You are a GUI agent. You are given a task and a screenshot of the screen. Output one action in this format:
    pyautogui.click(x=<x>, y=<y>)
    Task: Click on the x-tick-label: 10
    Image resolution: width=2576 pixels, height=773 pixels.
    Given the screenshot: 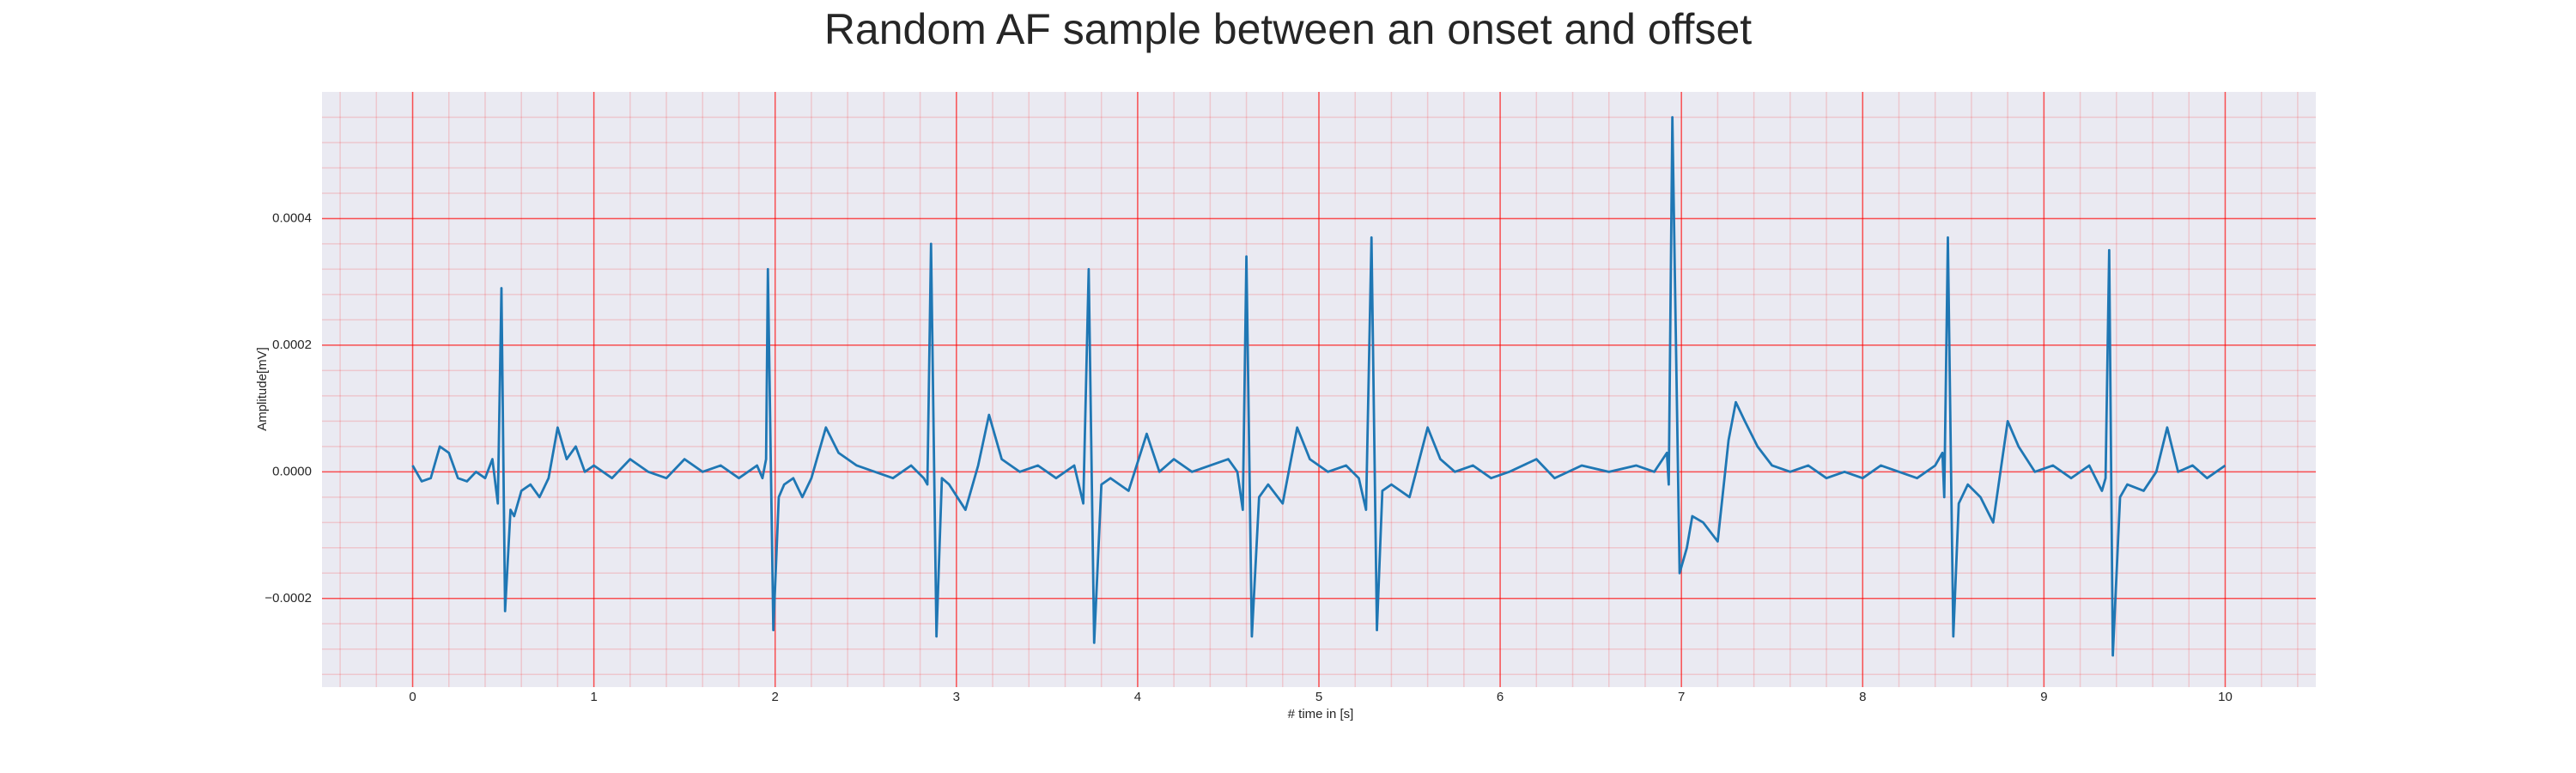 What is the action you would take?
    pyautogui.click(x=2225, y=697)
    